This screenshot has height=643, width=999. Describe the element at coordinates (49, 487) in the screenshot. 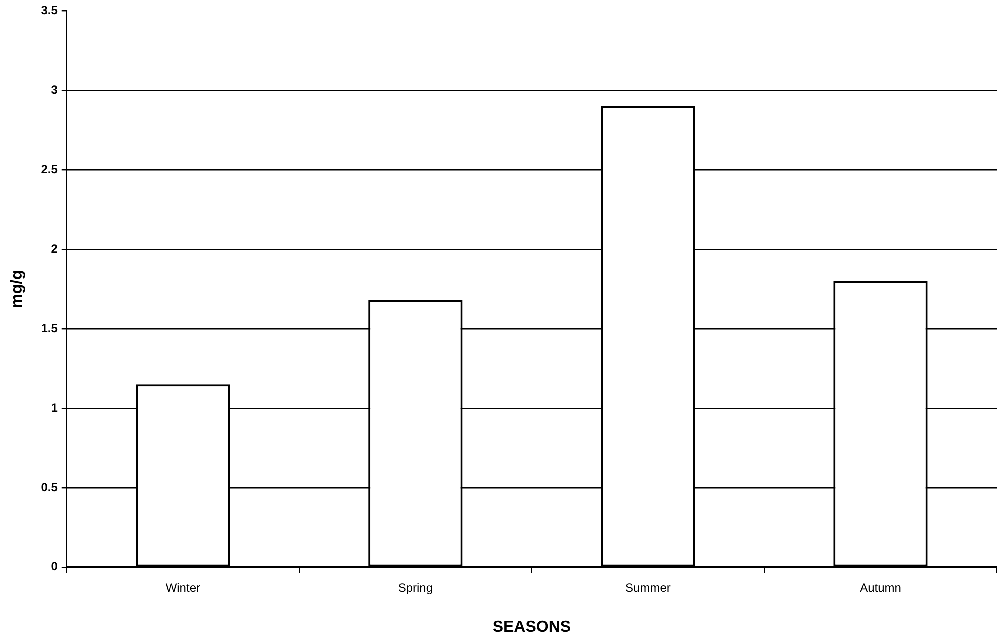

I see `y-tick-label: 0.5` at that location.